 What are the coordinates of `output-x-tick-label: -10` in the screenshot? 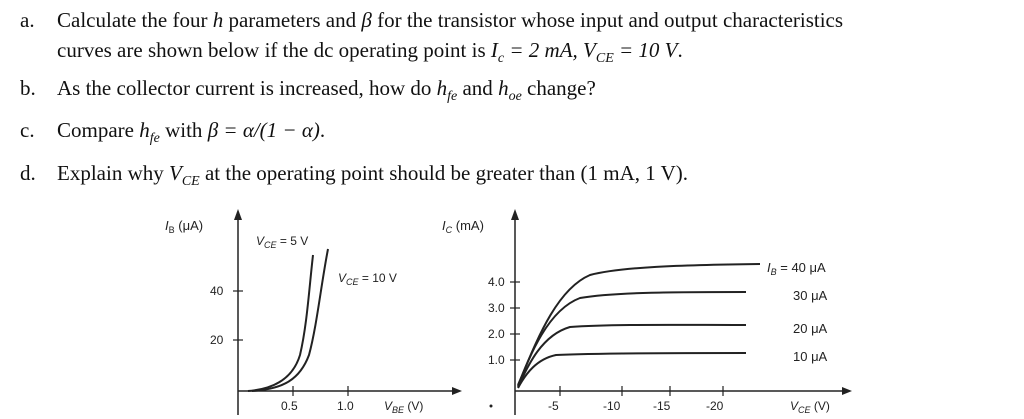 It's located at (612, 406).